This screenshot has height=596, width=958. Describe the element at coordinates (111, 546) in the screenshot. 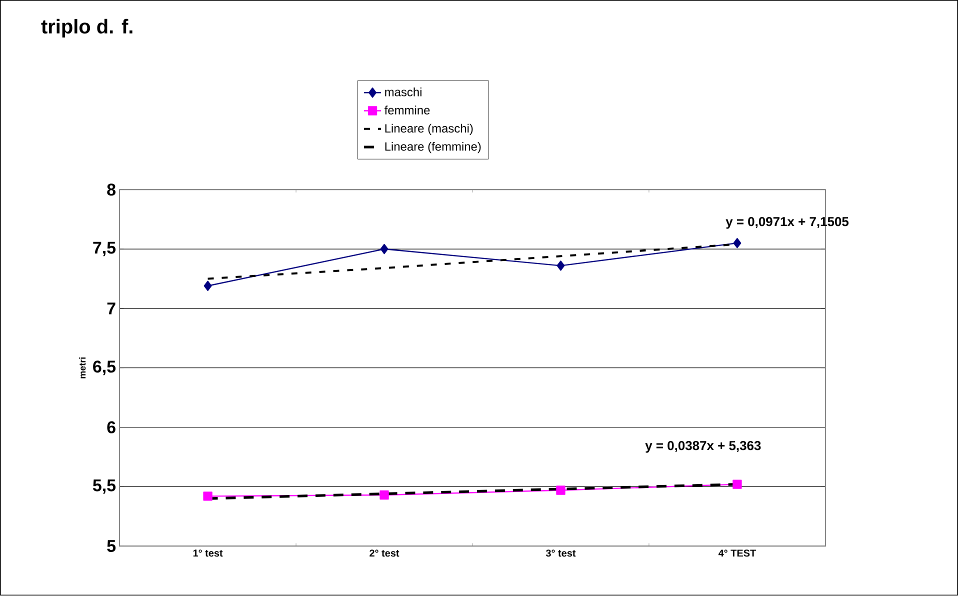

I see `y-tick-label: 5` at that location.